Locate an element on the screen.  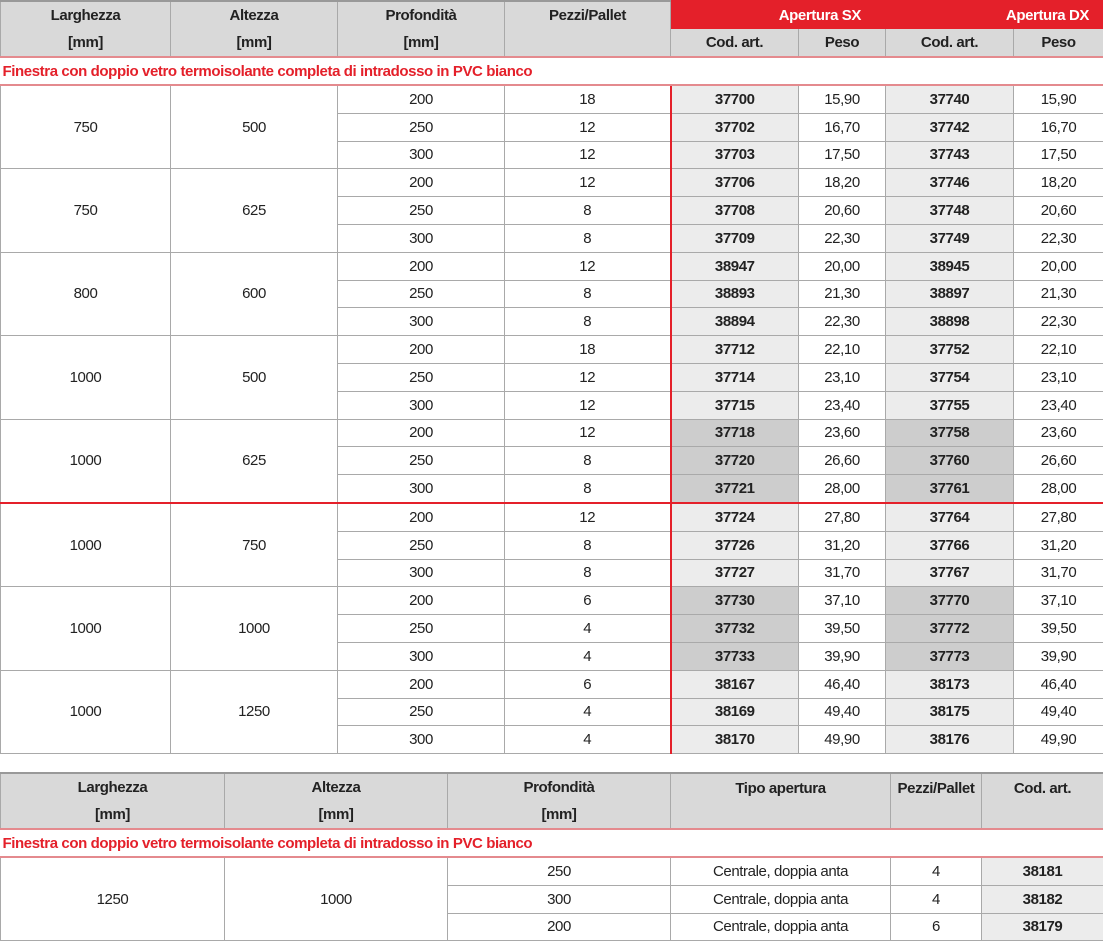
cell-cod-dx: 38897 is located at coordinates (950, 294).